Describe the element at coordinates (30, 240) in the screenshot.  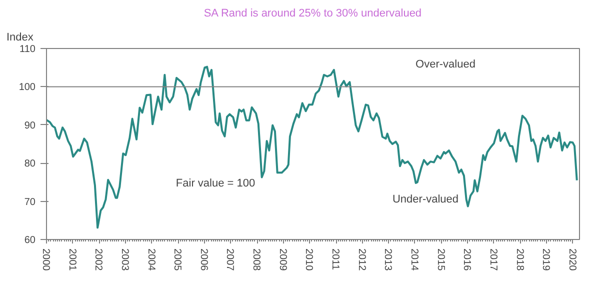
I see `y-tick-label: 60` at that location.